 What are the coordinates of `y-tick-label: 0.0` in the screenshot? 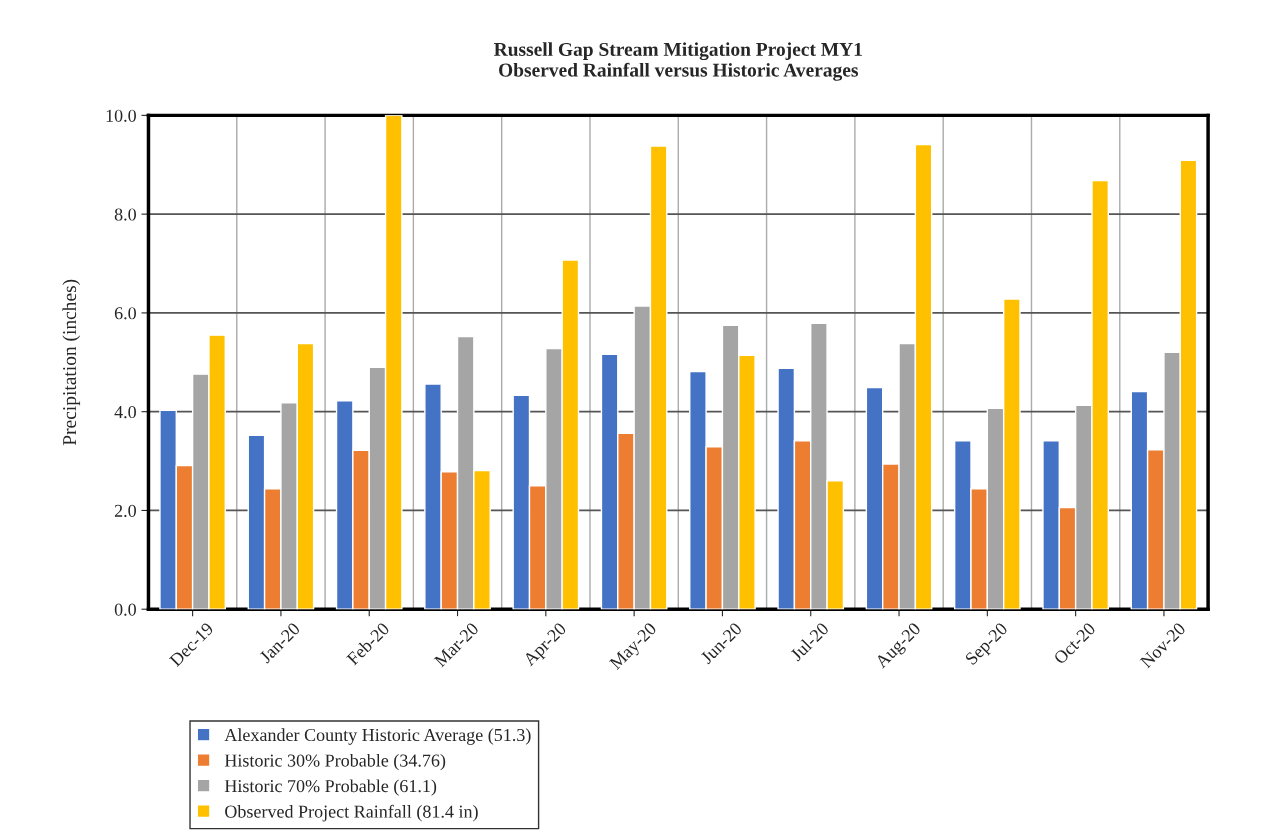 It's located at (125, 609).